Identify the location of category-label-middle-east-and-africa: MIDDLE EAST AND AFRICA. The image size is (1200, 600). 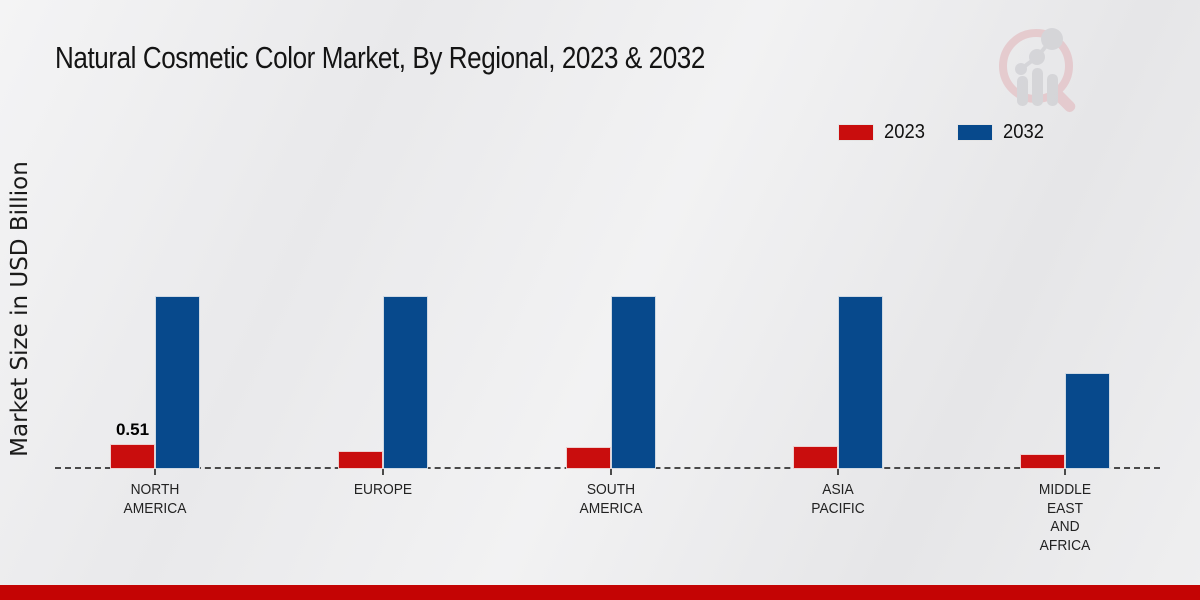
(1065, 517).